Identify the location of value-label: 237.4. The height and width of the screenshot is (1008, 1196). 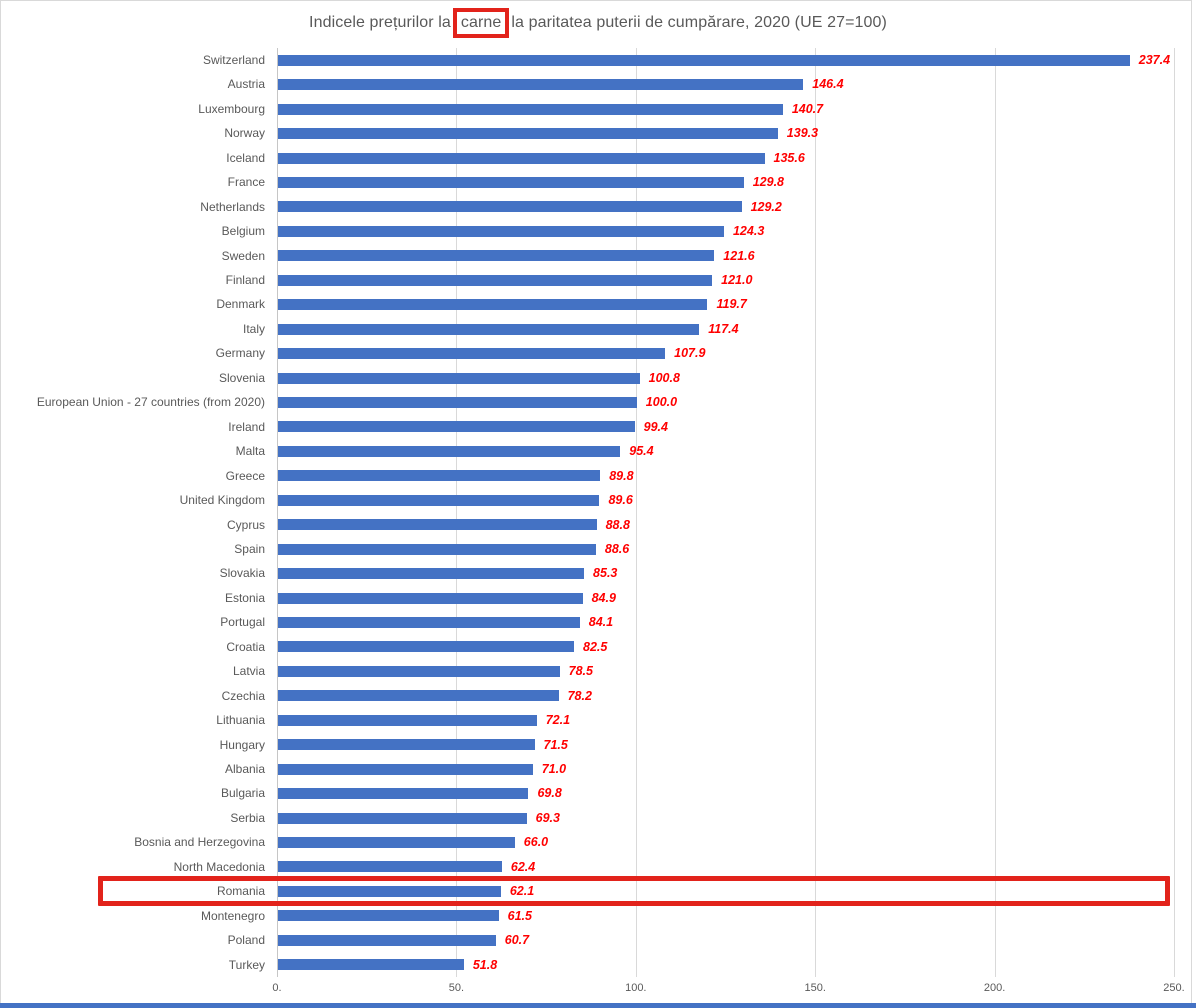
(1154, 60).